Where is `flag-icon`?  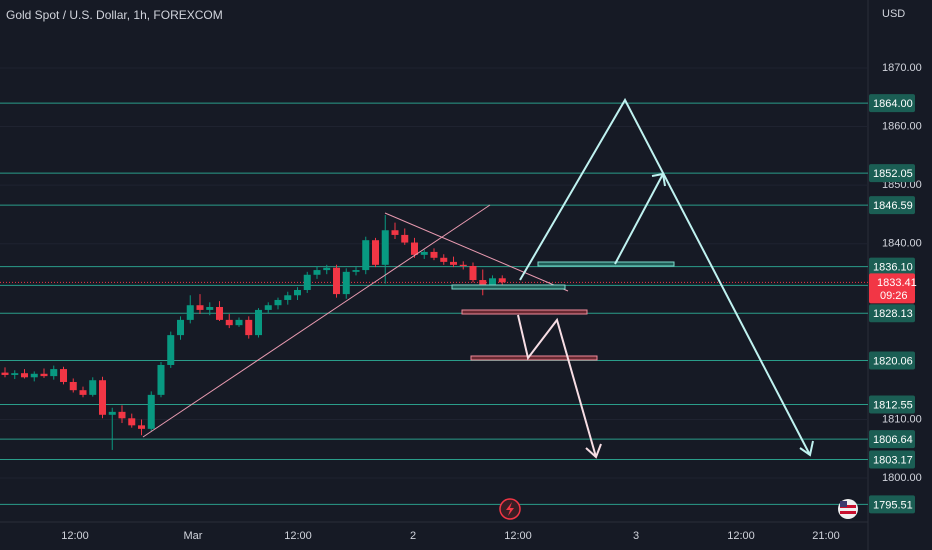 flag-icon is located at coordinates (848, 509).